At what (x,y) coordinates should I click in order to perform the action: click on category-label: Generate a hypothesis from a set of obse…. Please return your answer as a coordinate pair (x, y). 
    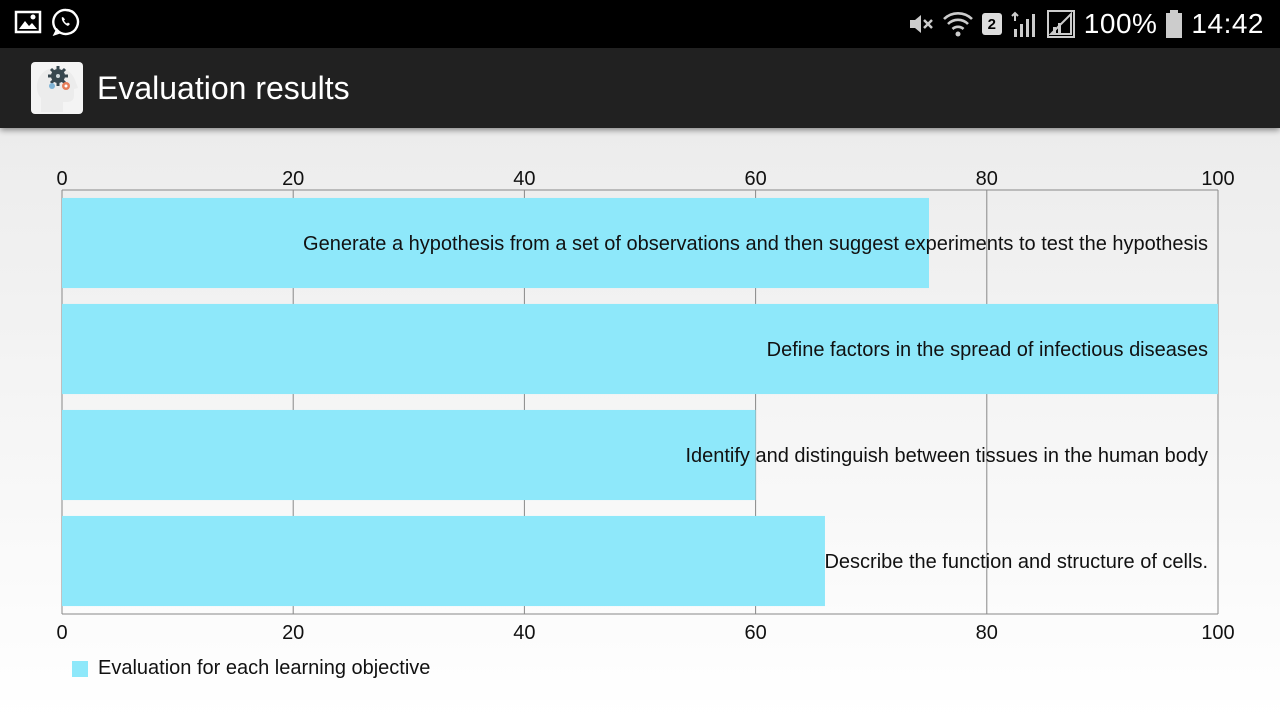
    Looking at the image, I should click on (755, 244).